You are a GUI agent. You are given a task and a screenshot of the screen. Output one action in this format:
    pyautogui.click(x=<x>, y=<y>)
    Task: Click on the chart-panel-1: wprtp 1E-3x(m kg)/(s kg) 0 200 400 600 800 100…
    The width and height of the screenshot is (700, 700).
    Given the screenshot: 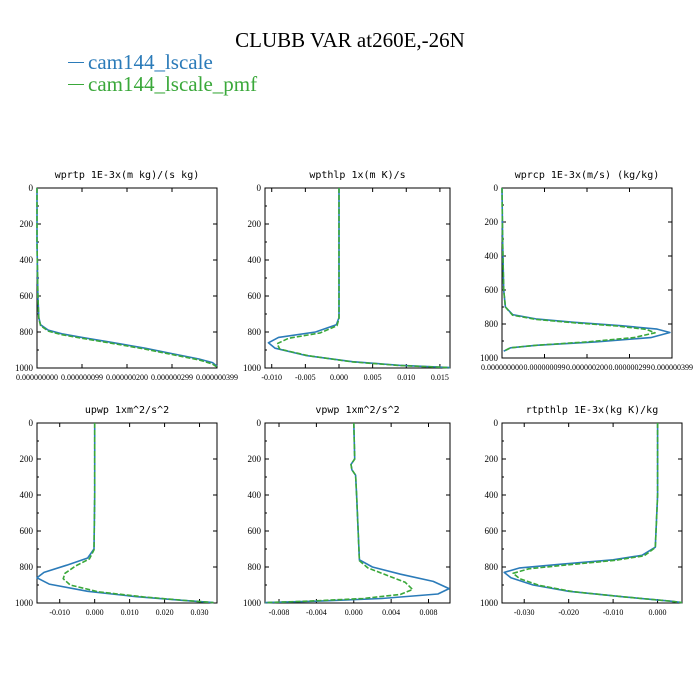 What is the action you would take?
    pyautogui.click(x=126, y=276)
    